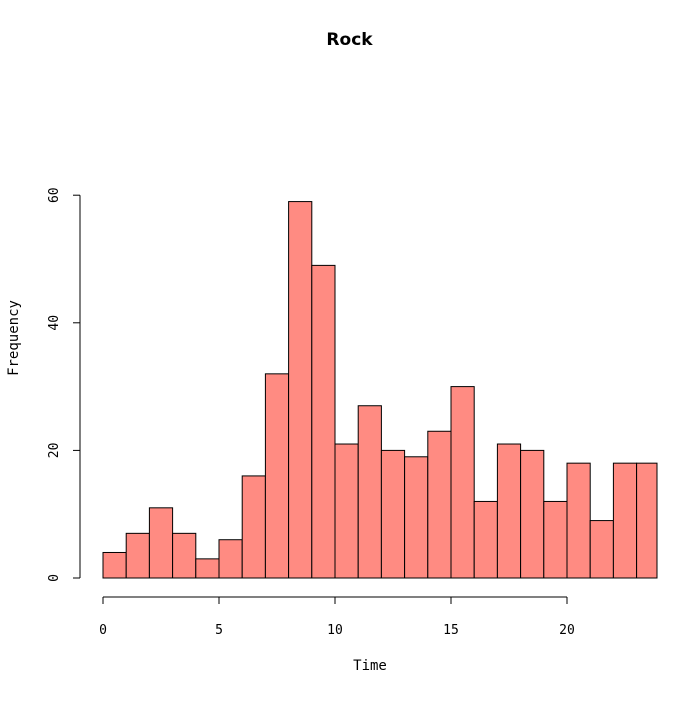 The width and height of the screenshot is (699, 704). I want to click on x-axis-label: Time, so click(370, 666).